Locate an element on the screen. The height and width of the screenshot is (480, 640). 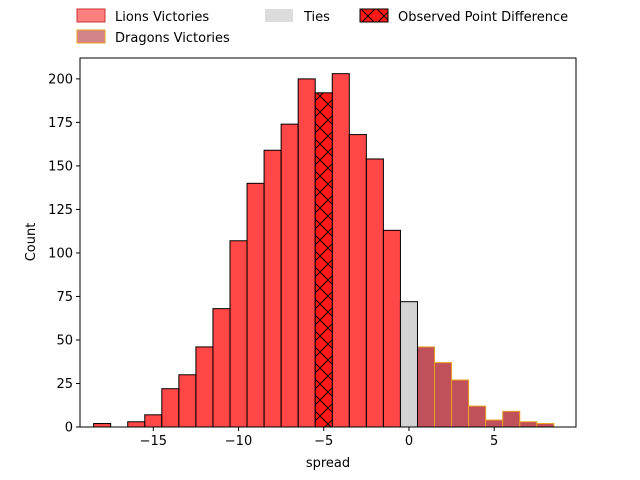
y-tick-label: 175 is located at coordinates (60, 123).